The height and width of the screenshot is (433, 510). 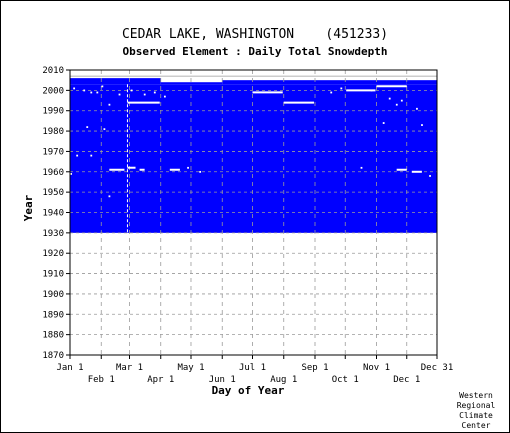 I want to click on x-tick-label: Sep 1, so click(x=314, y=368).